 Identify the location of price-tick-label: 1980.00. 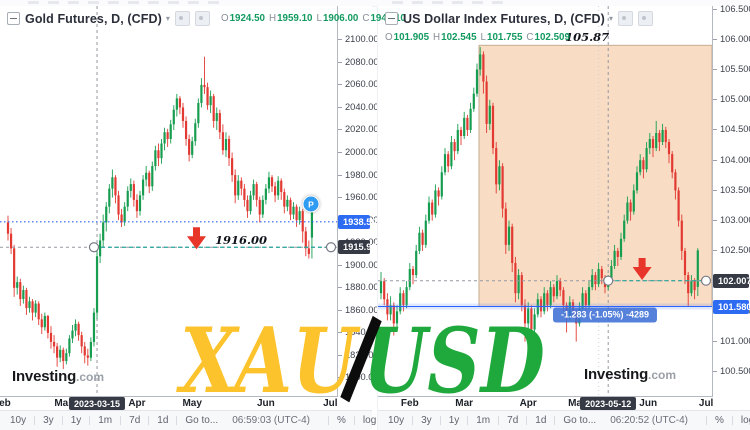
(358, 175).